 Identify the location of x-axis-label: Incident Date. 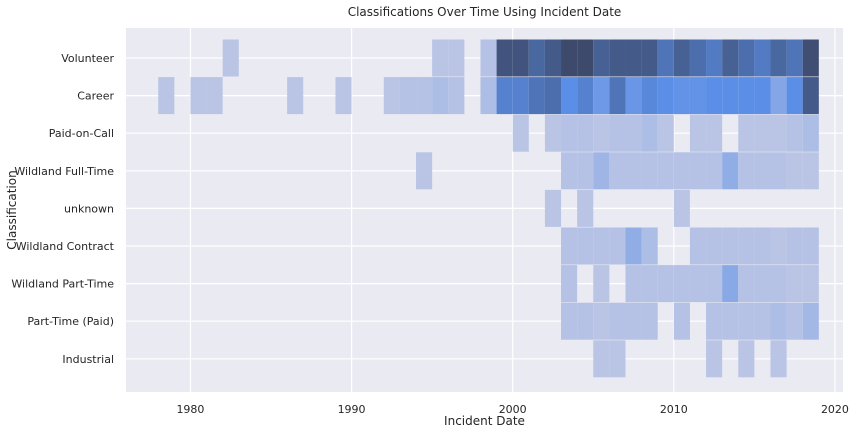
(484, 421).